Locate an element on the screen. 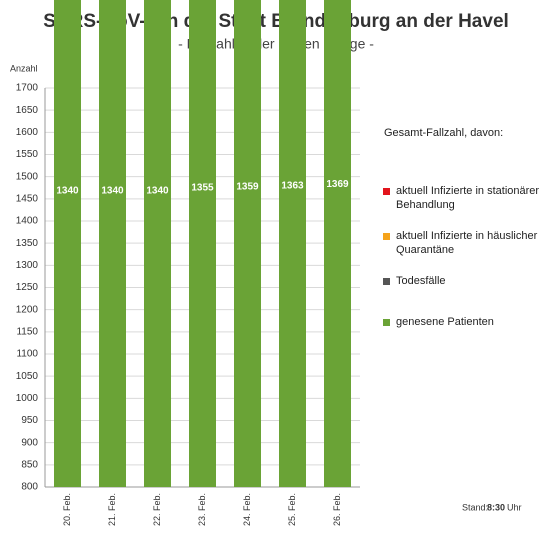 Image resolution: width=552 pixels, height=537 pixels. y-tick-label: 1200 is located at coordinates (27, 309).